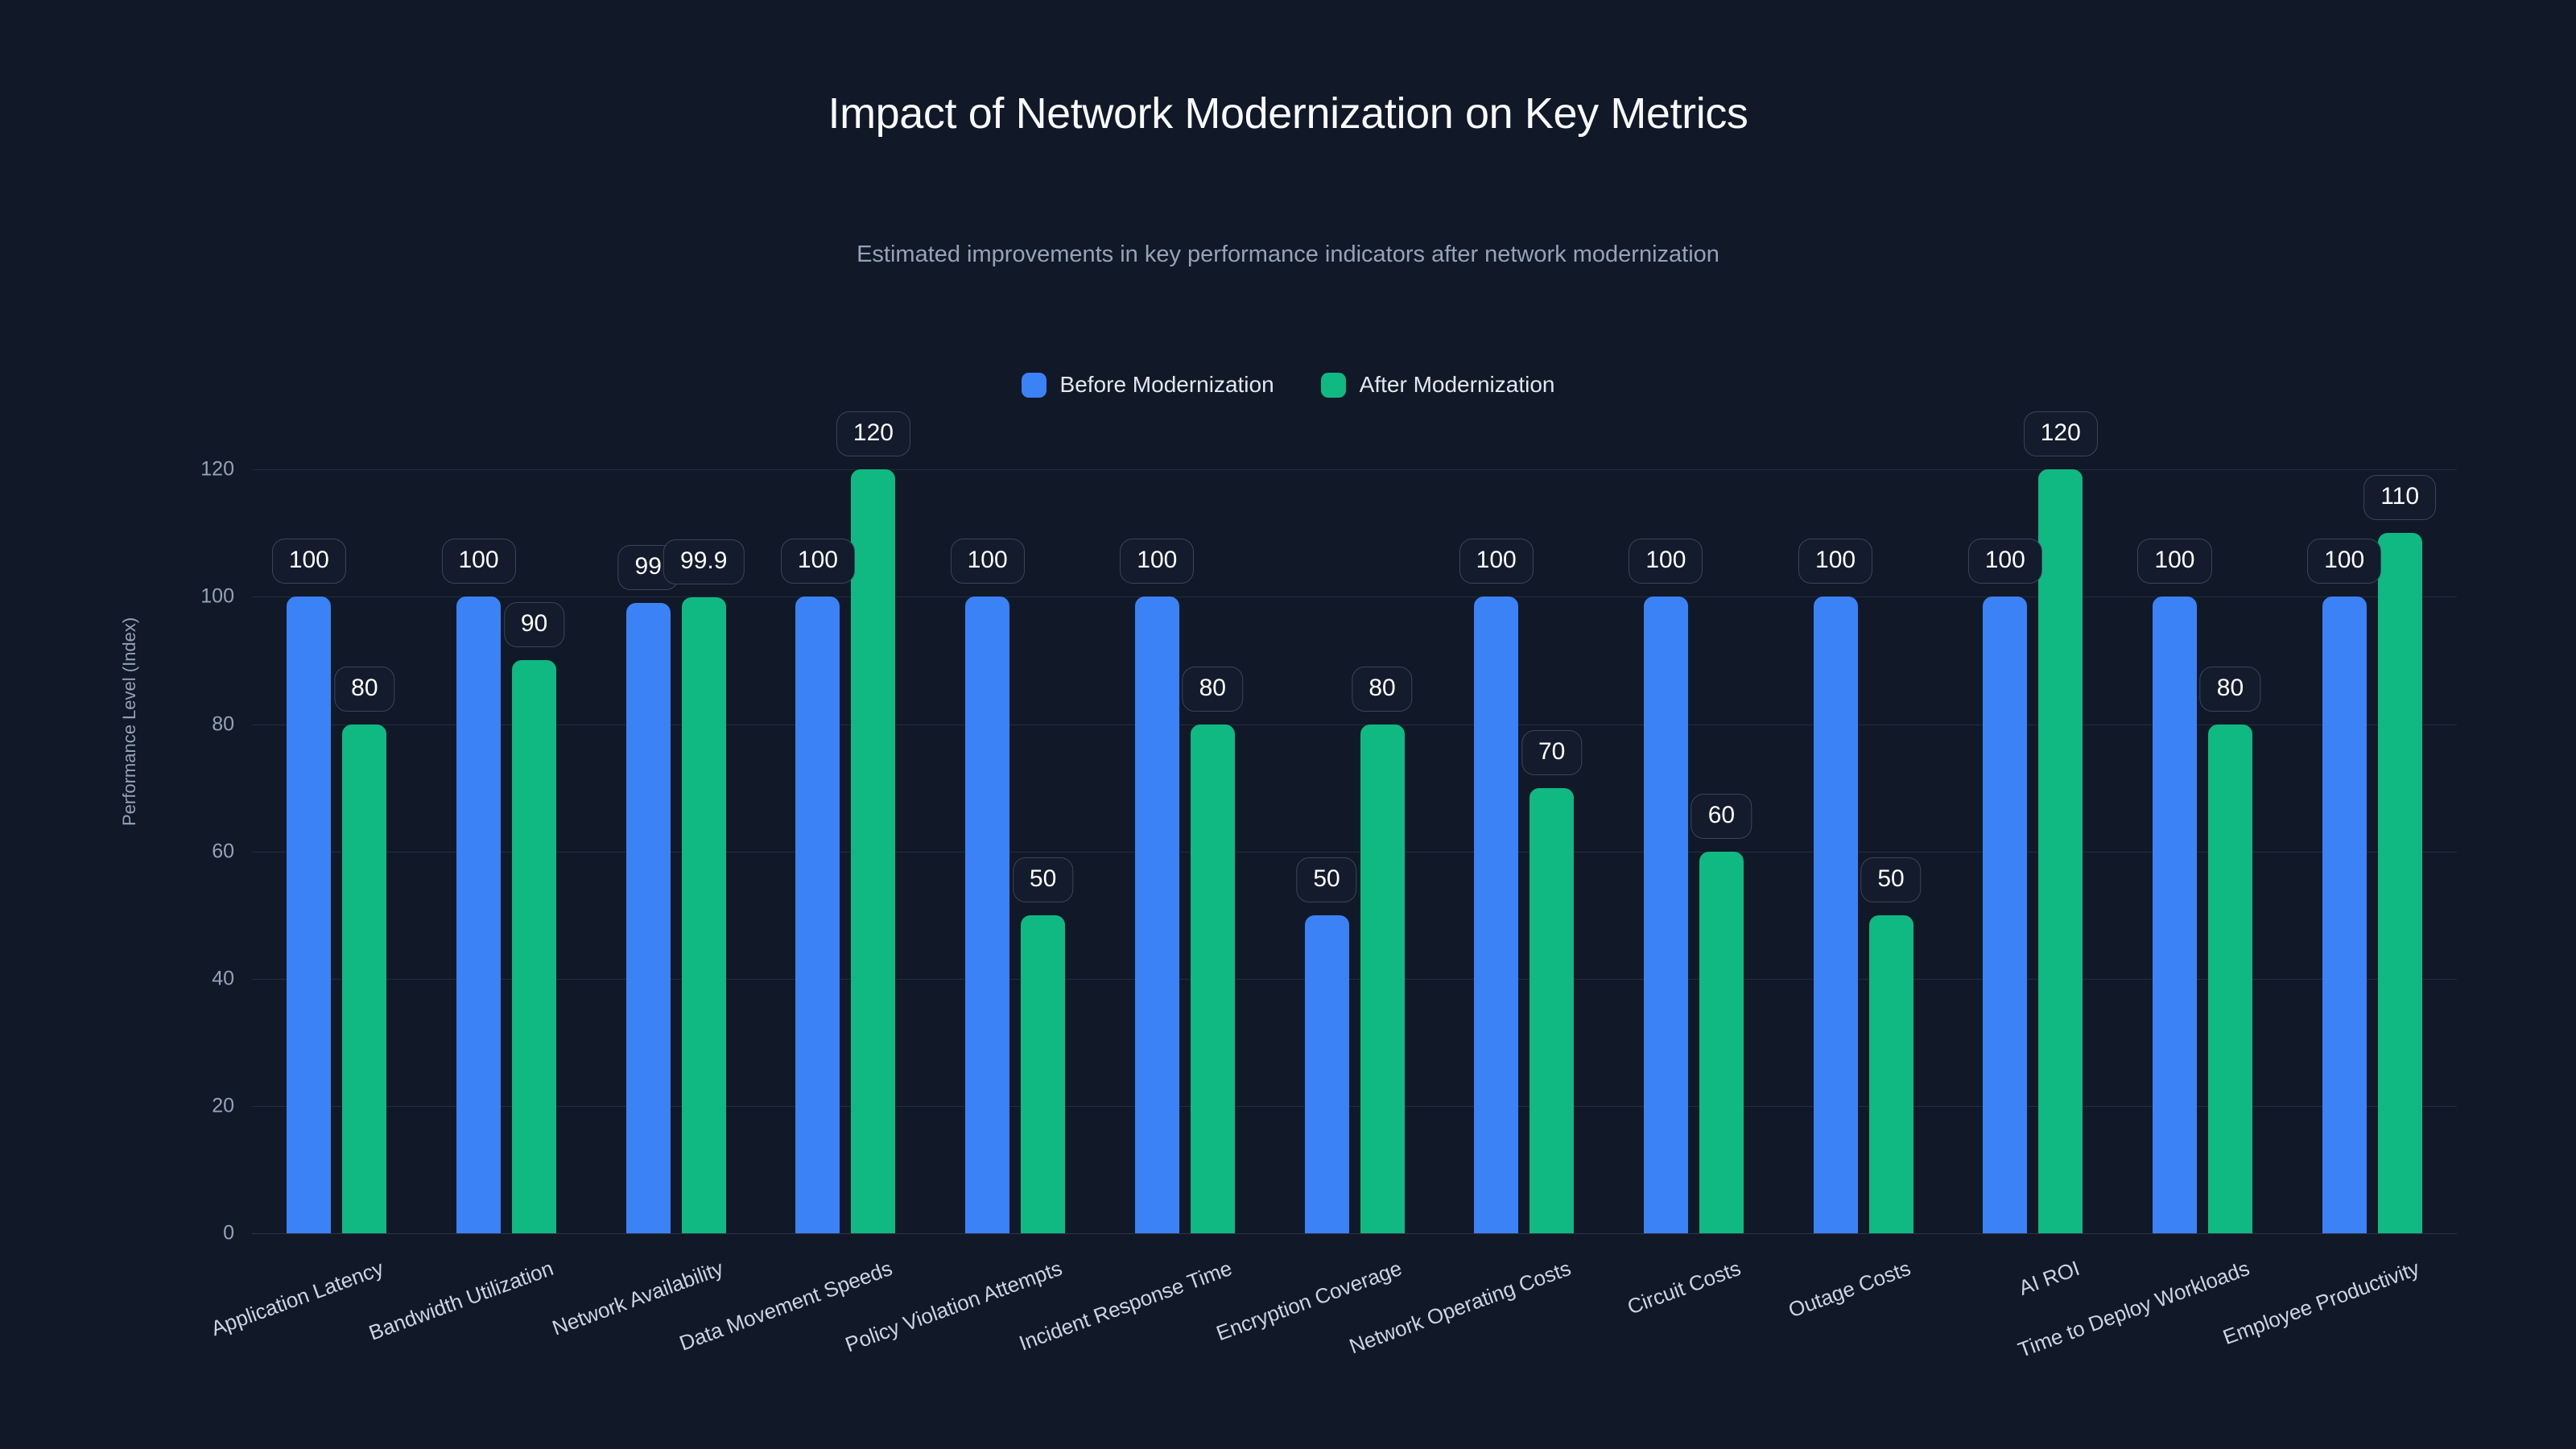 This screenshot has width=2576, height=1449. Describe the element at coordinates (223, 978) in the screenshot. I see `y-axis-tick-label: 40` at that location.